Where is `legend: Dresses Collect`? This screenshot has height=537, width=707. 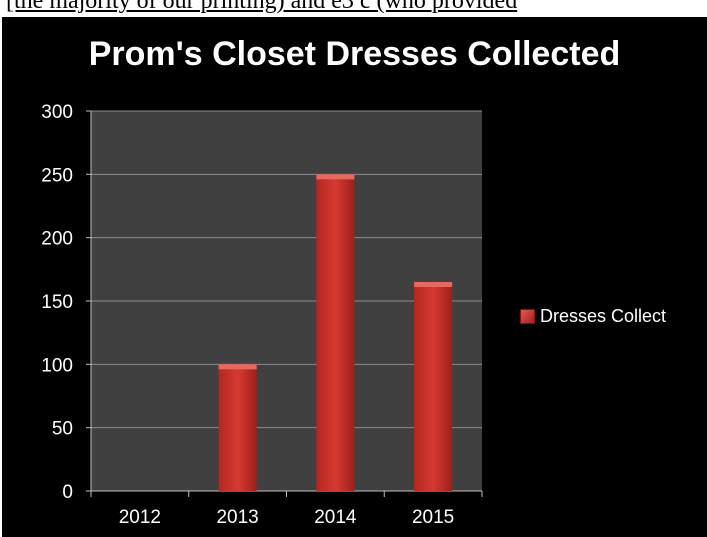 legend: Dresses Collect is located at coordinates (593, 316).